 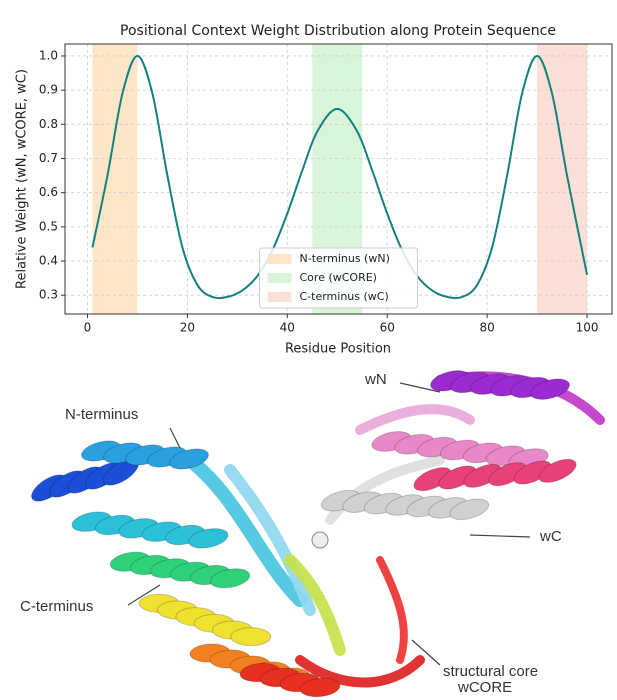 What do you see at coordinates (387, 328) in the screenshot?
I see `x-tick-label: 60` at bounding box center [387, 328].